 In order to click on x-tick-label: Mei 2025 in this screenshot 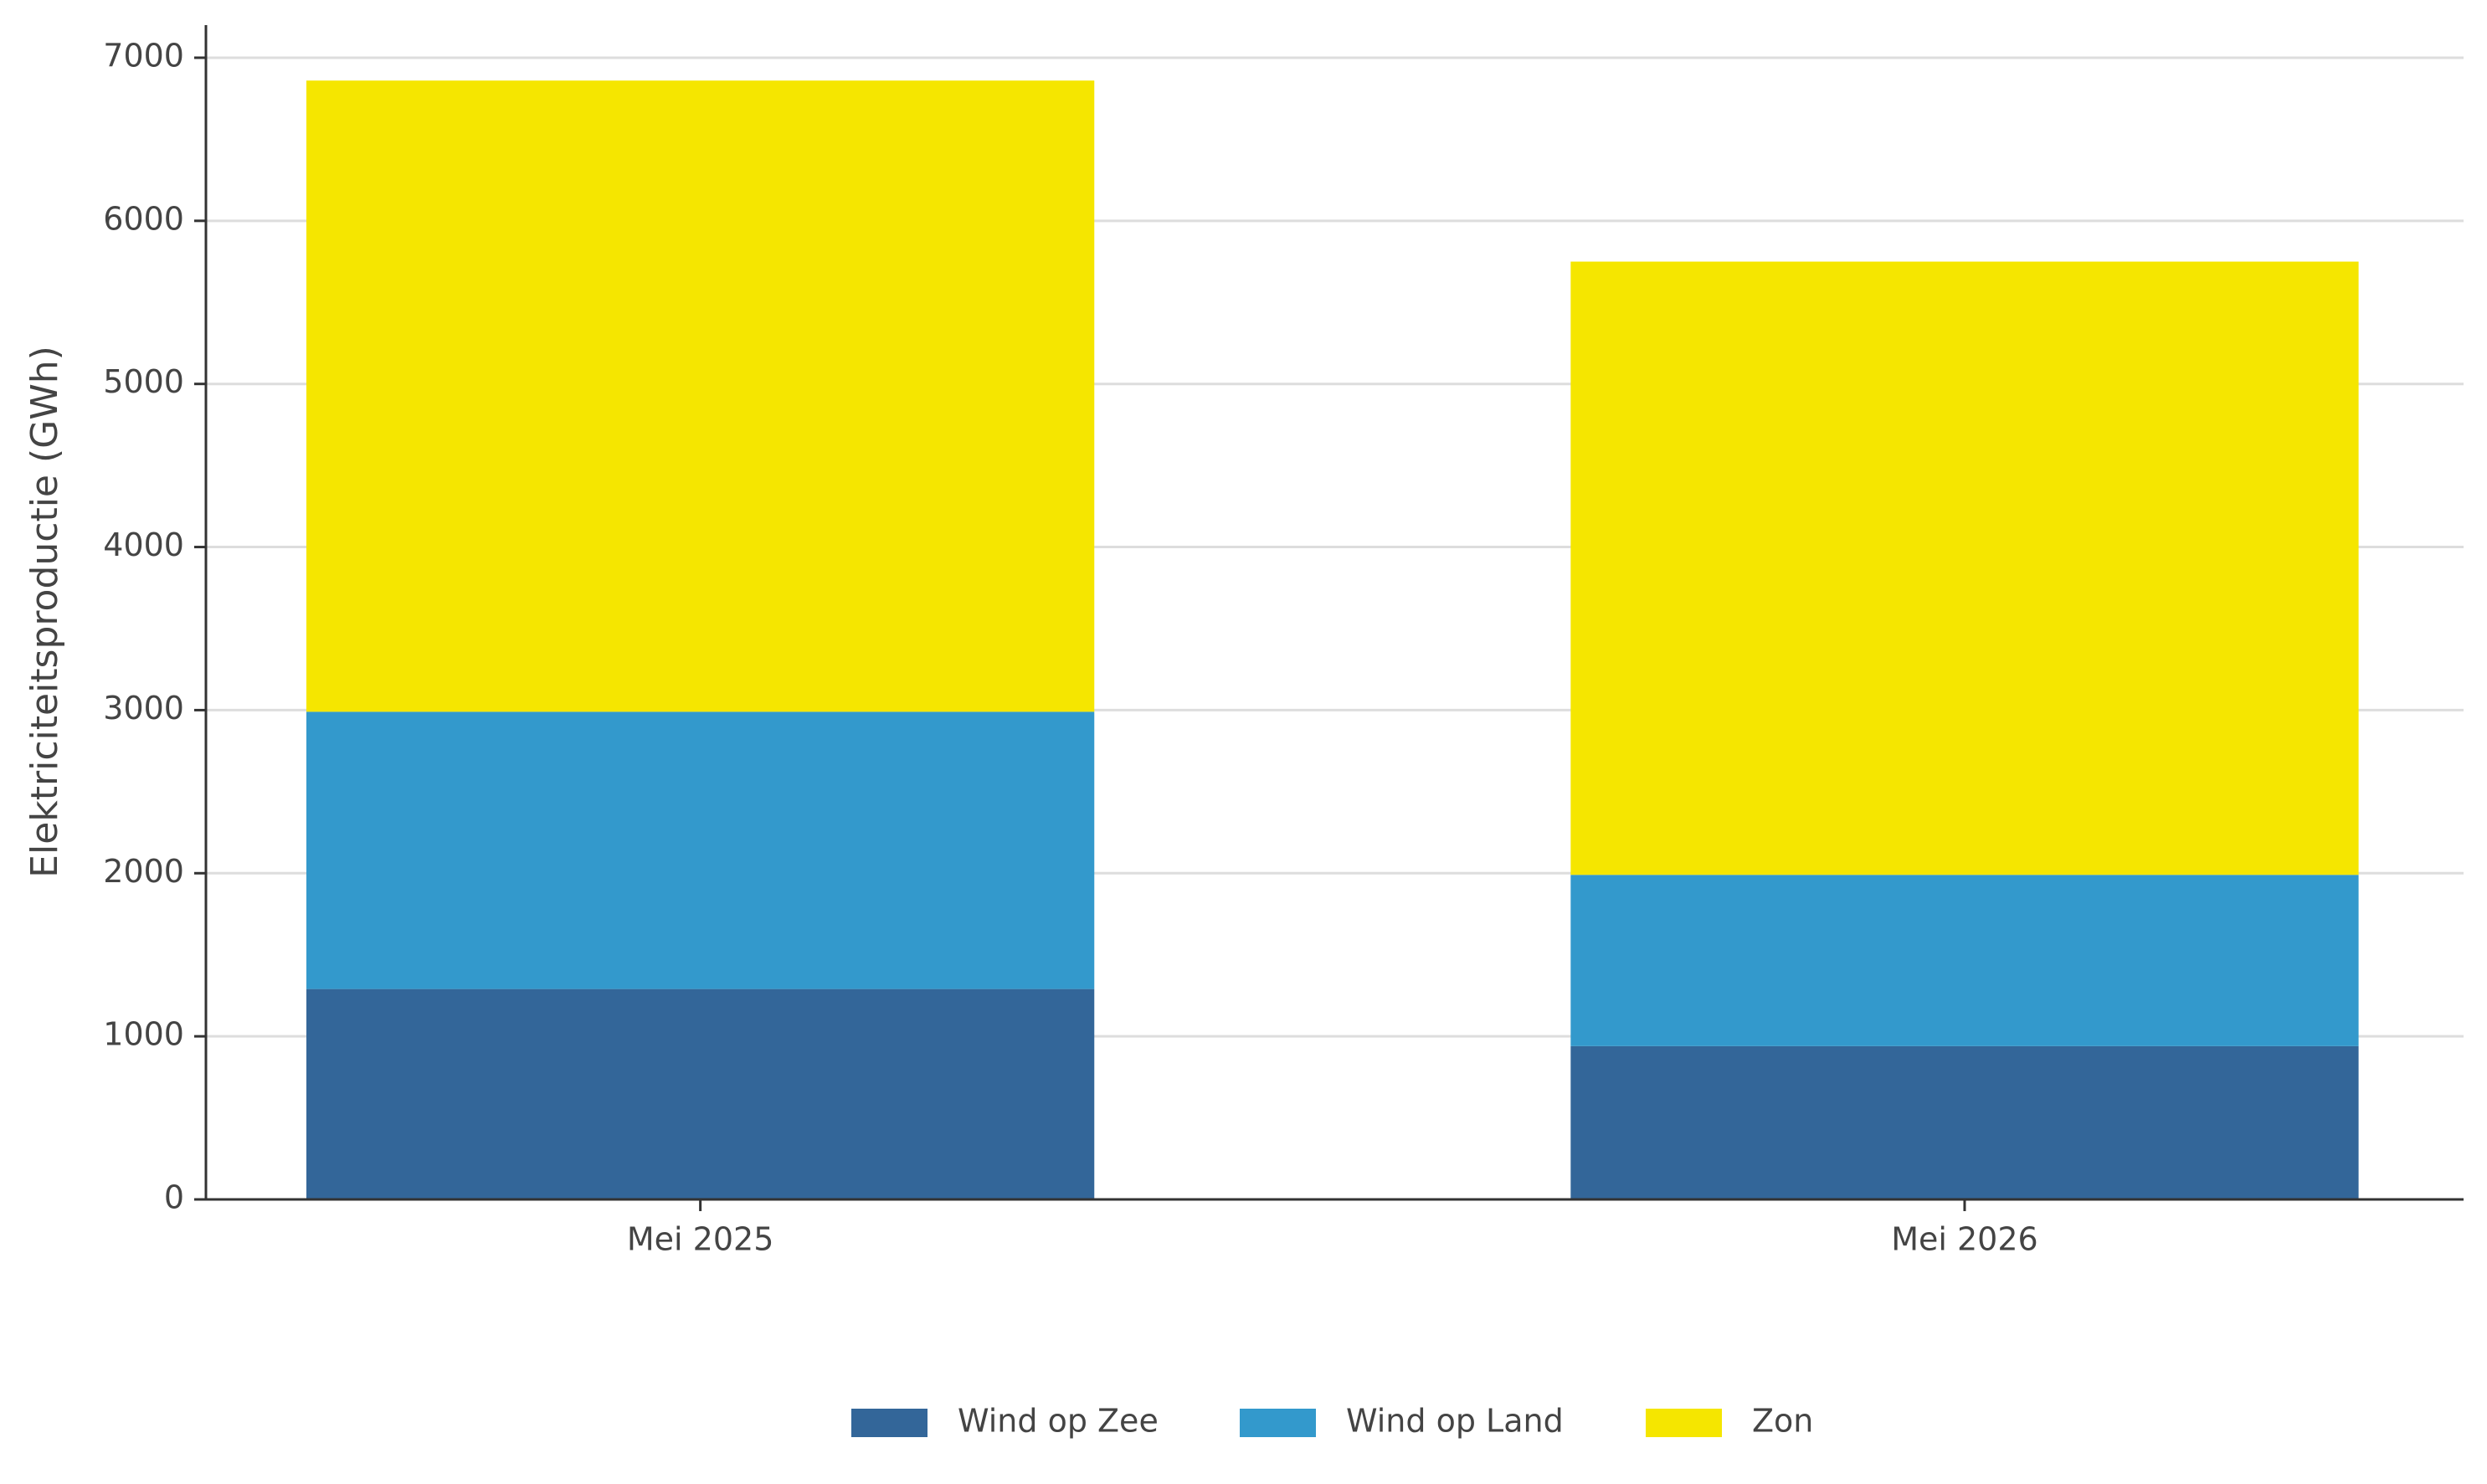, I will do `click(700, 1240)`.